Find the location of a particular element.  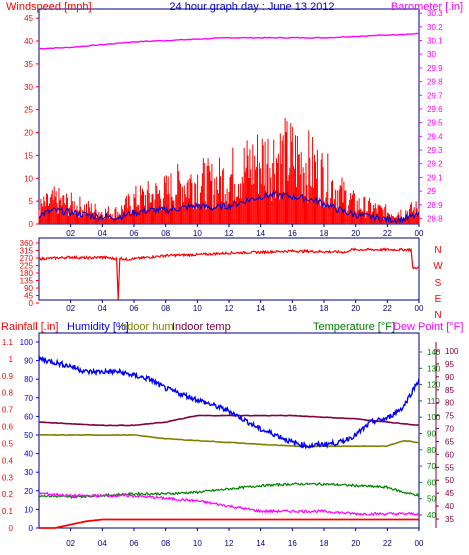

climate-x-tick-label: 10 is located at coordinates (197, 543).